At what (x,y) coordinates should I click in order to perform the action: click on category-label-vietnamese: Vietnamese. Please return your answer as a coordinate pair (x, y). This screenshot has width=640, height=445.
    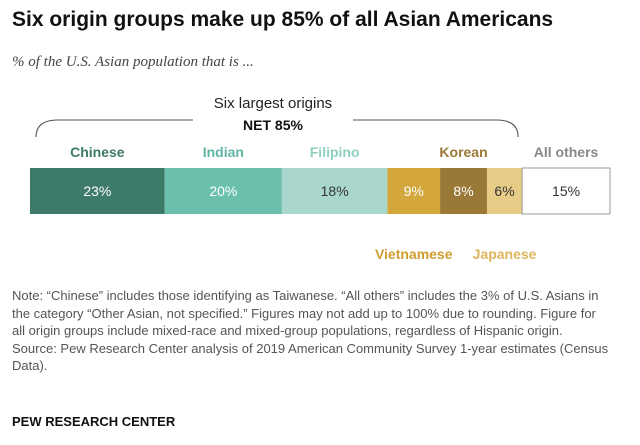
    Looking at the image, I should click on (414, 254).